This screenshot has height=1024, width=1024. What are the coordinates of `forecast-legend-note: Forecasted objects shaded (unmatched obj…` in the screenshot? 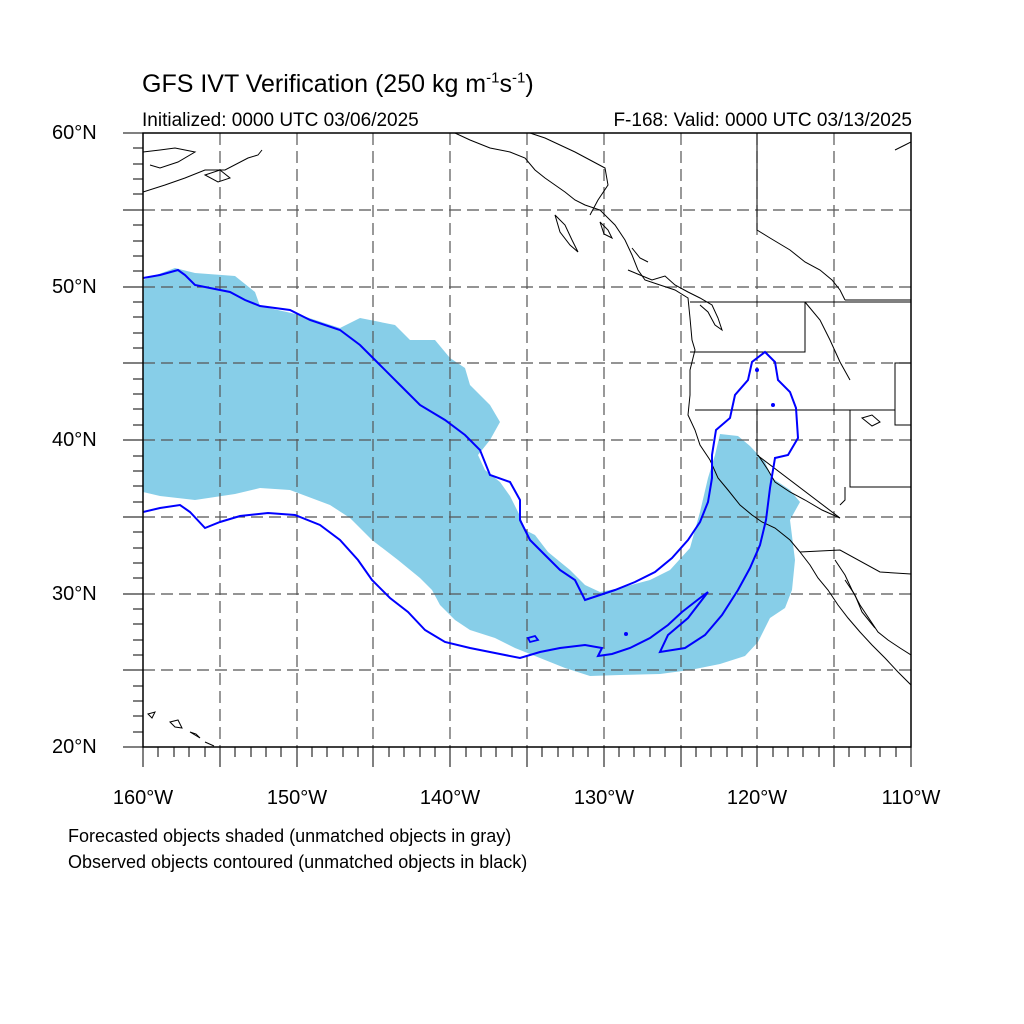 It's located at (290, 836).